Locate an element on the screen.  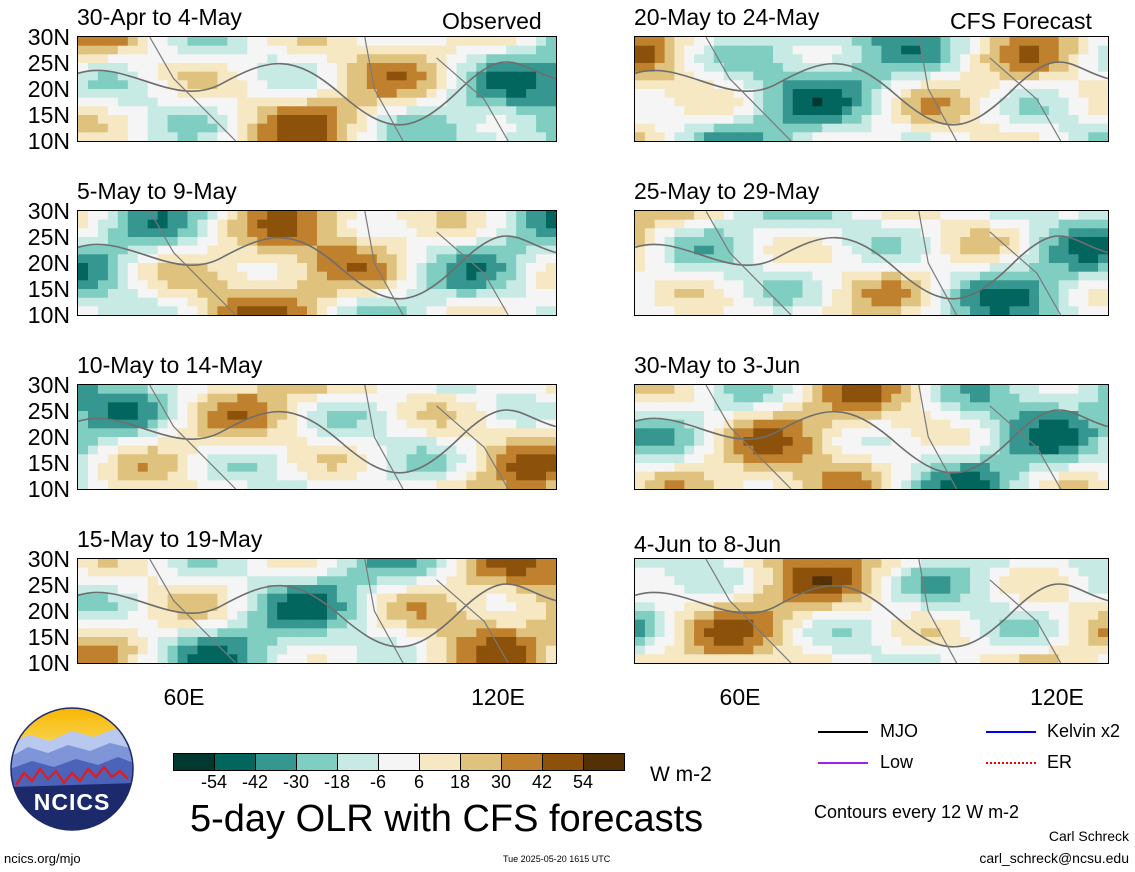
footer-author: Carl Schreck is located at coordinates (1088, 836).